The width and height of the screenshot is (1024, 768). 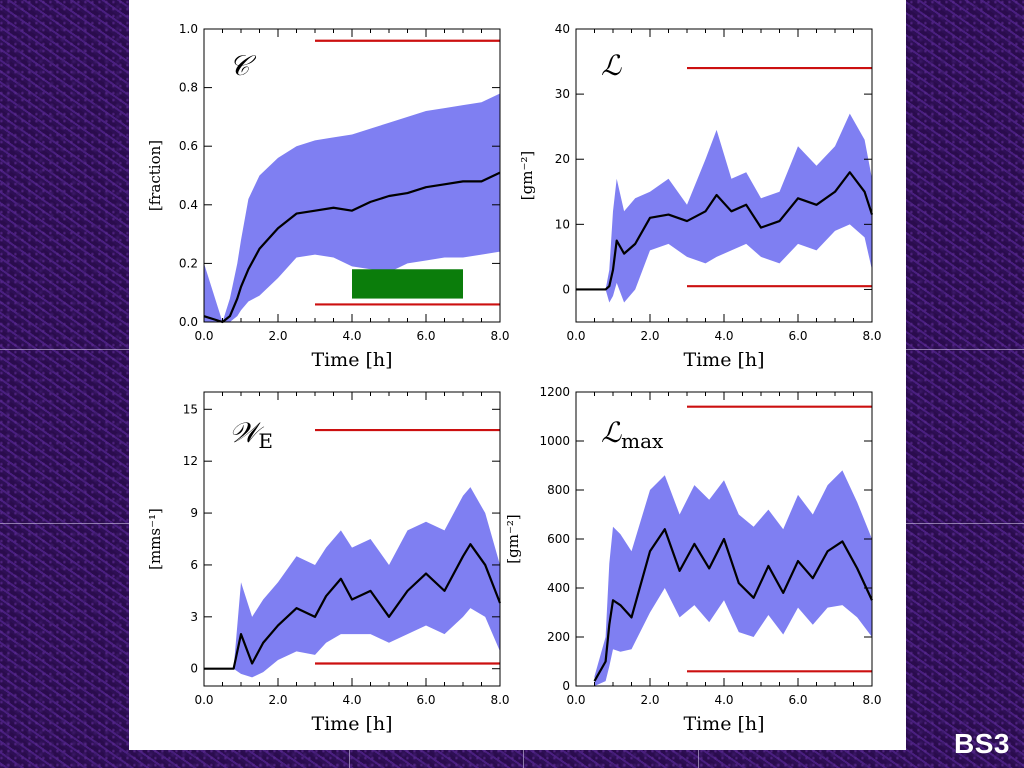 What do you see at coordinates (558, 588) in the screenshot?
I see `y-tick-label: 400` at bounding box center [558, 588].